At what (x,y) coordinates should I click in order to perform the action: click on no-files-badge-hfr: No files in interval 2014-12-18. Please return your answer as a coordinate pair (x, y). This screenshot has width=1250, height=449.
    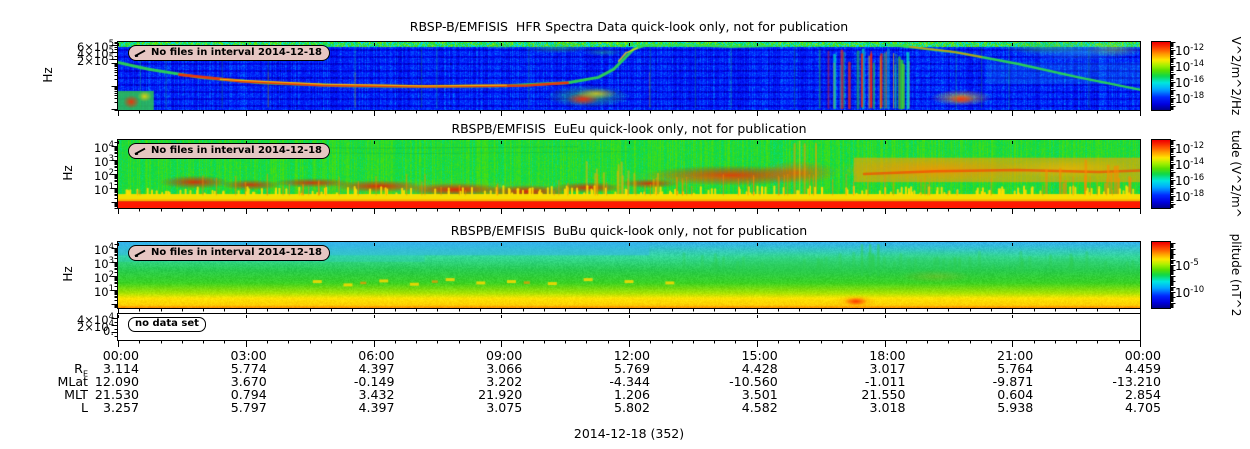
    Looking at the image, I should click on (229, 53).